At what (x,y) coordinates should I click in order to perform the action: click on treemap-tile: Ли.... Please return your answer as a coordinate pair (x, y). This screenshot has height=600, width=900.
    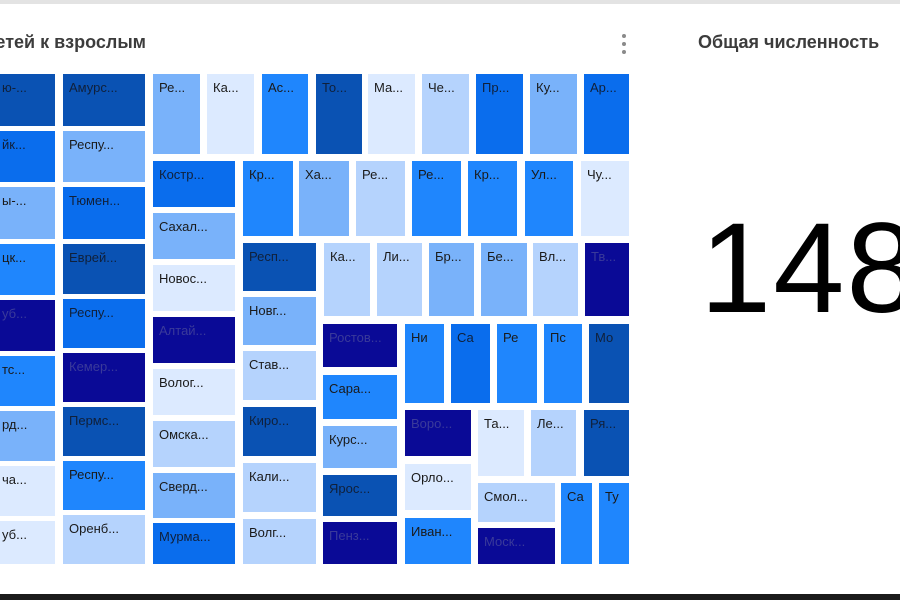
    Looking at the image, I should click on (399, 279).